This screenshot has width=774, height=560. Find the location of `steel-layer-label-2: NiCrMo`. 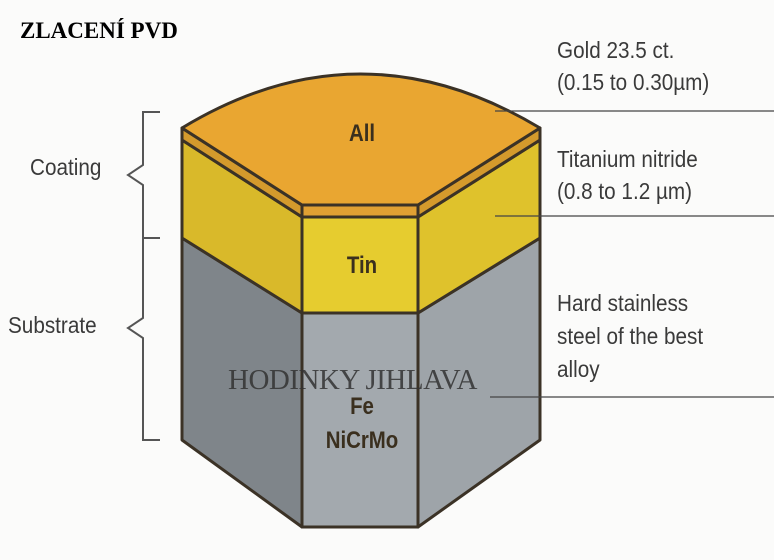

steel-layer-label-2: NiCrMo is located at coordinates (362, 440).